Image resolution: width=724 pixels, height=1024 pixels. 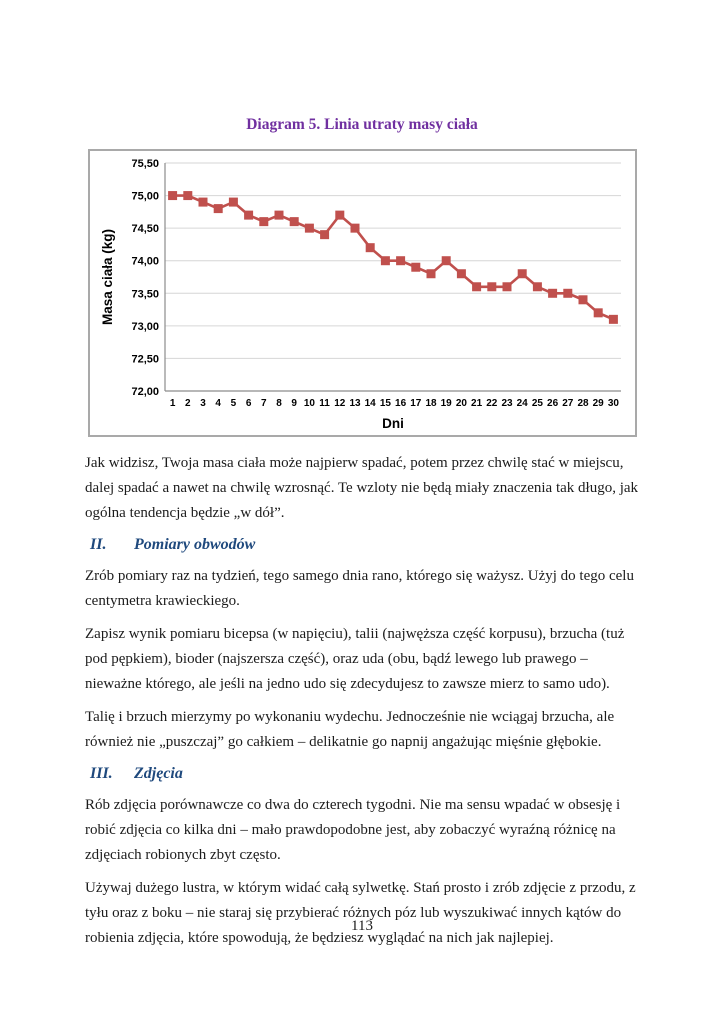 I want to click on section-heading-pomiary-obwodow: II. Pomiary obwodów, so click(x=365, y=545).